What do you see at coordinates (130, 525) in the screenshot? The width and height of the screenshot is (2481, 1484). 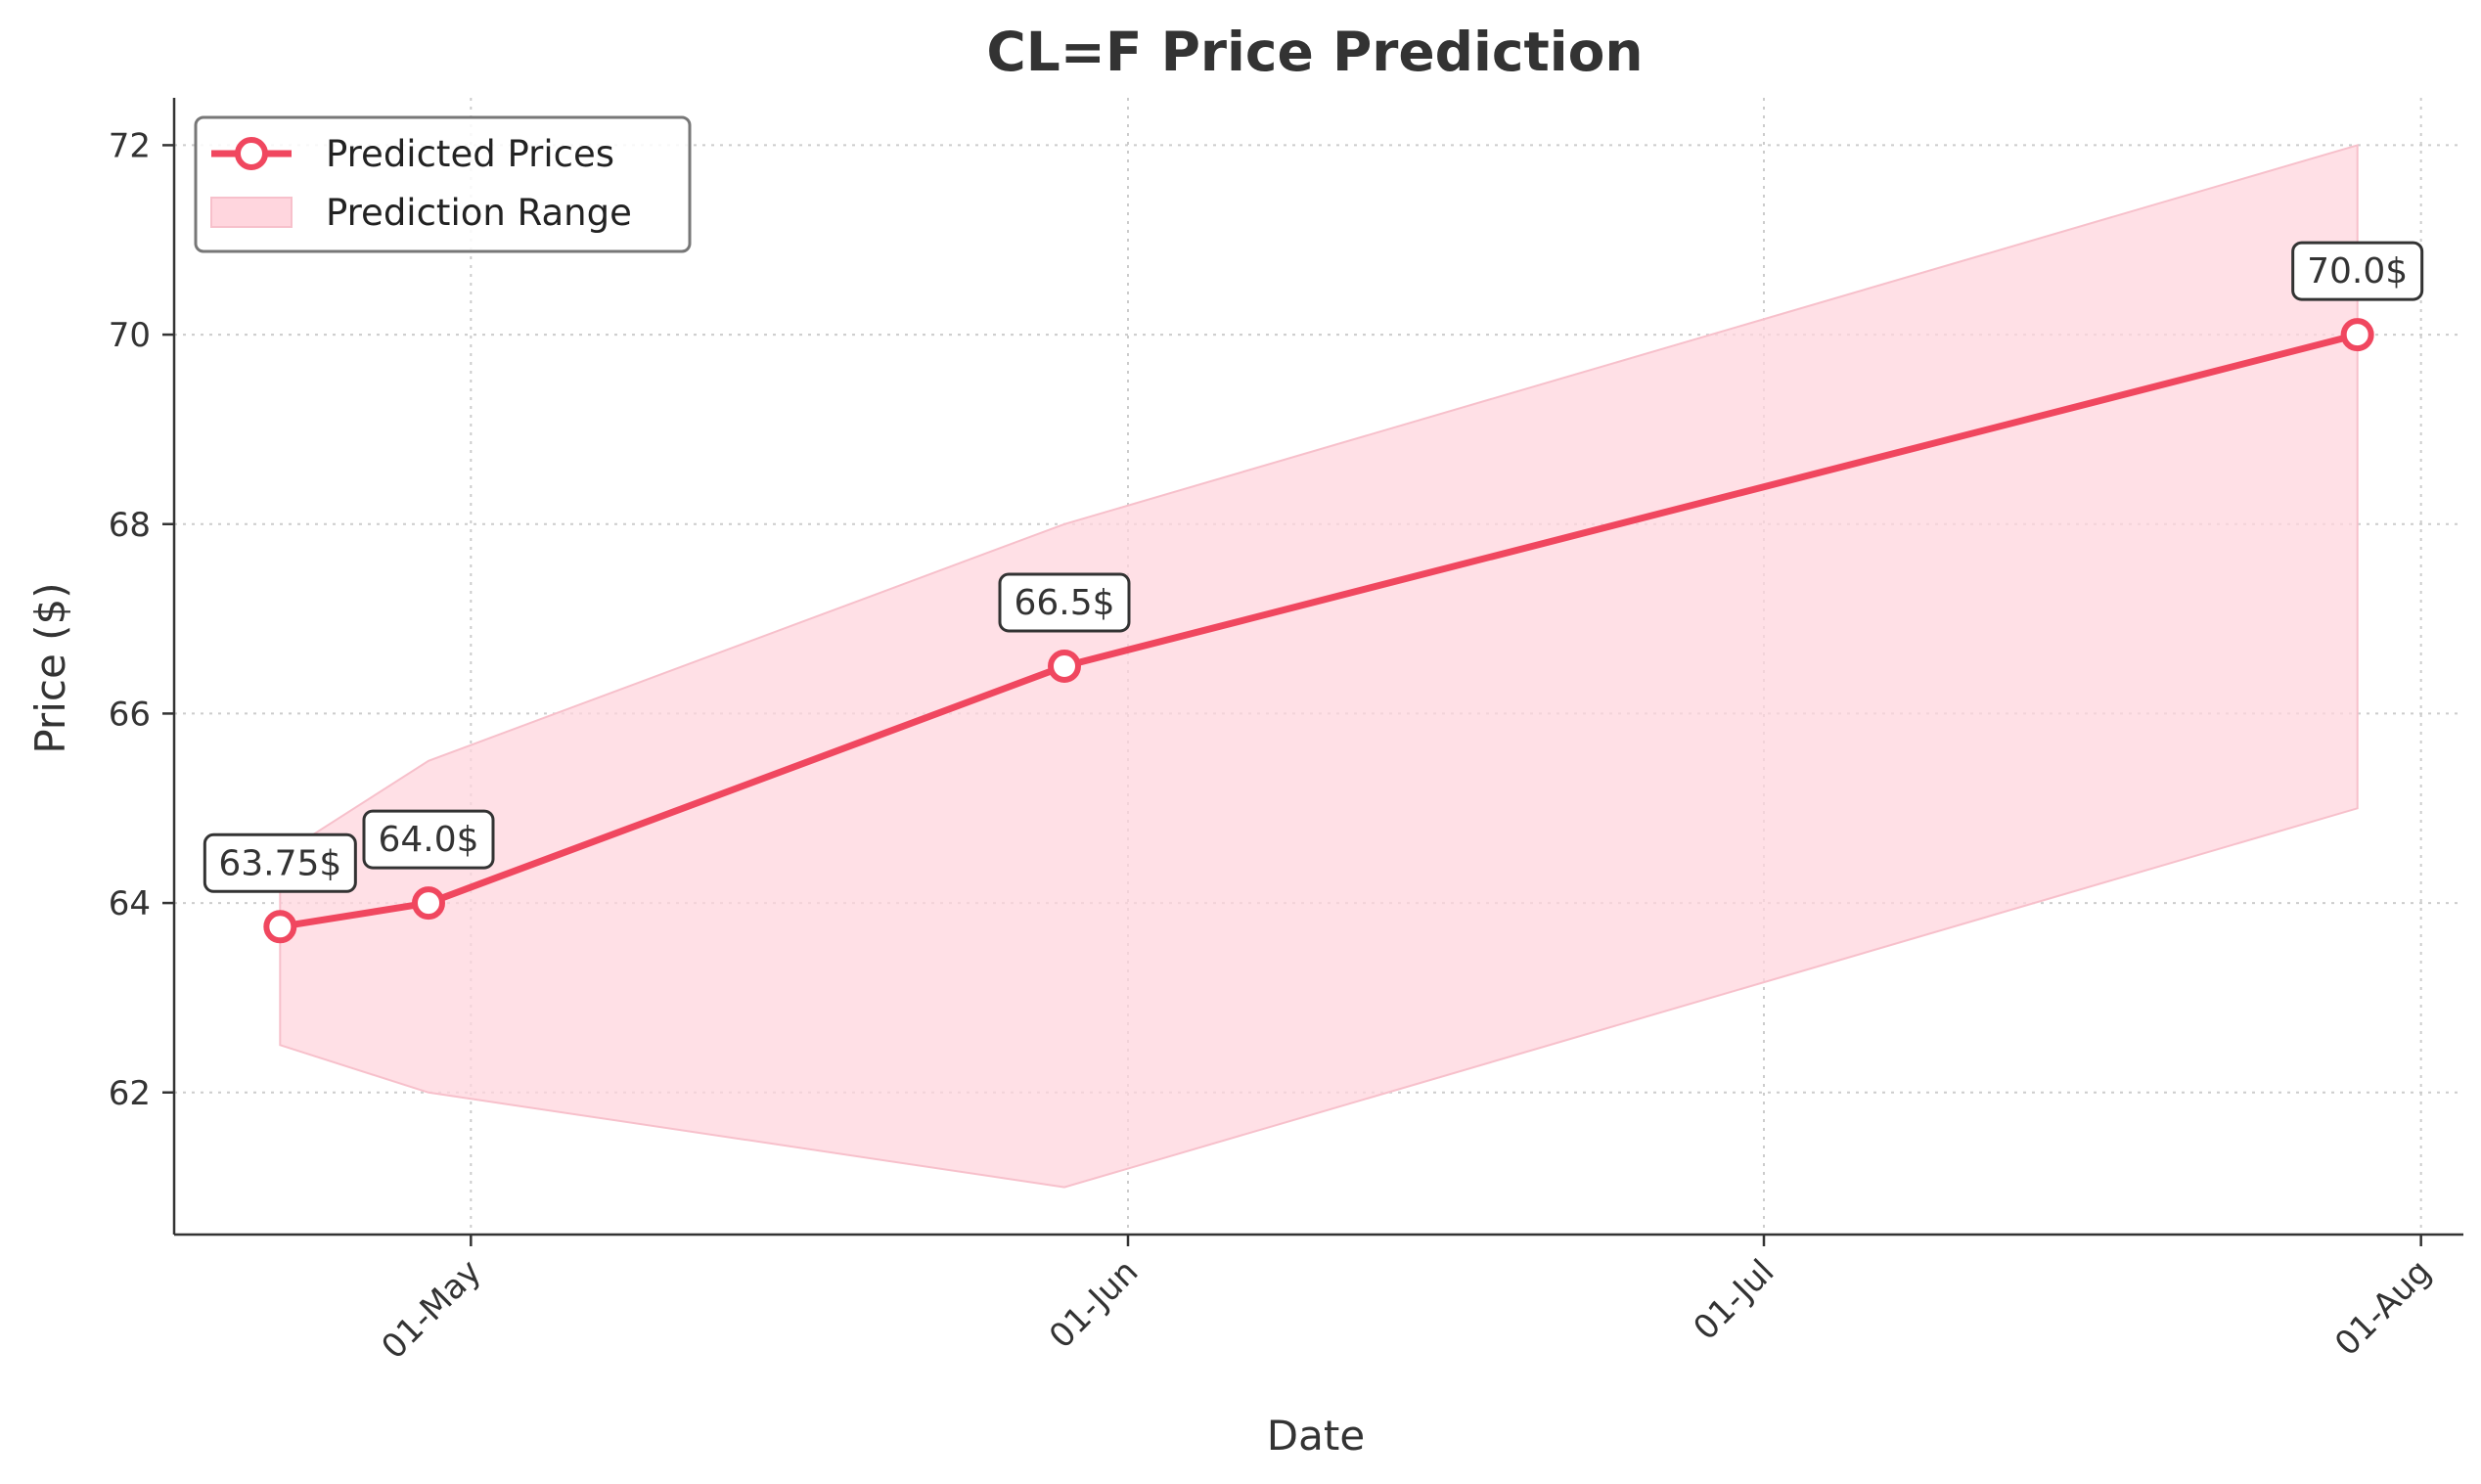 I see `y-tick-label: 68` at bounding box center [130, 525].